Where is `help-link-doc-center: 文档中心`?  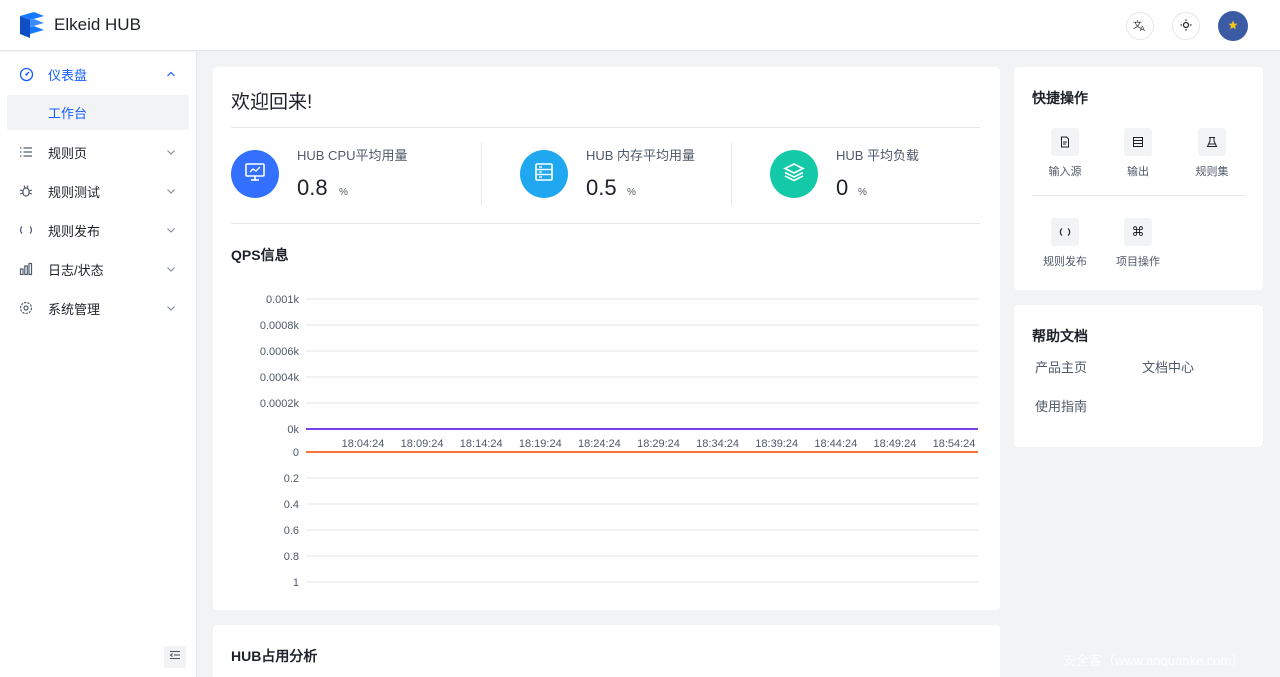 help-link-doc-center: 文档中心 is located at coordinates (1168, 367).